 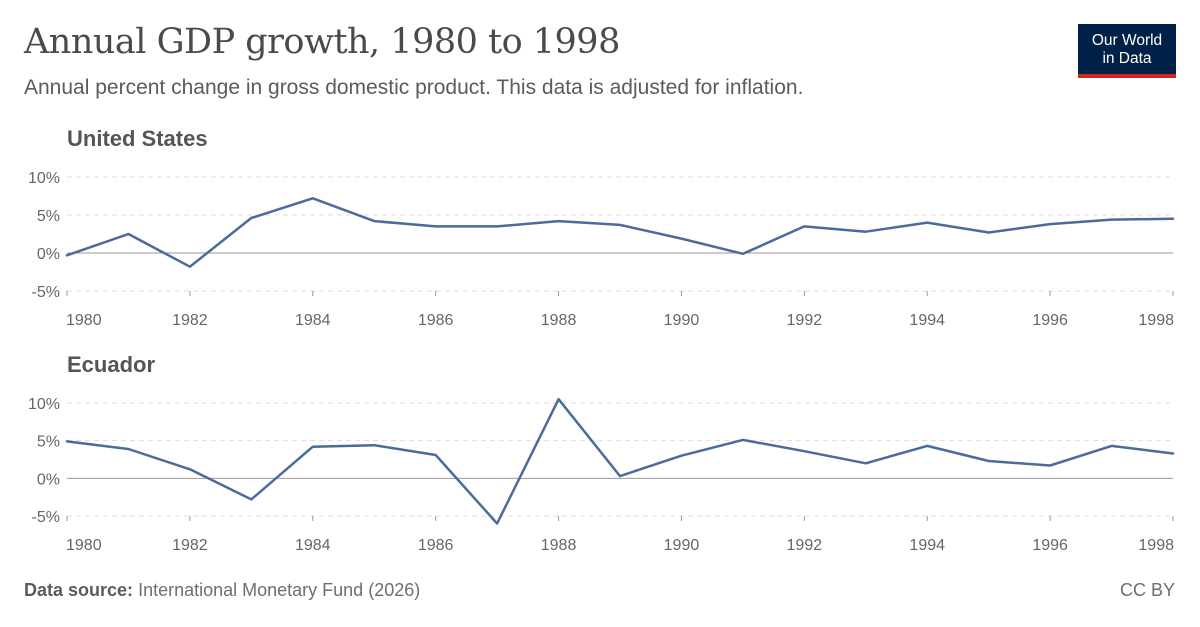 What do you see at coordinates (279, 590) in the screenshot?
I see `data-source-text: International Monetary Fund (2026)` at bounding box center [279, 590].